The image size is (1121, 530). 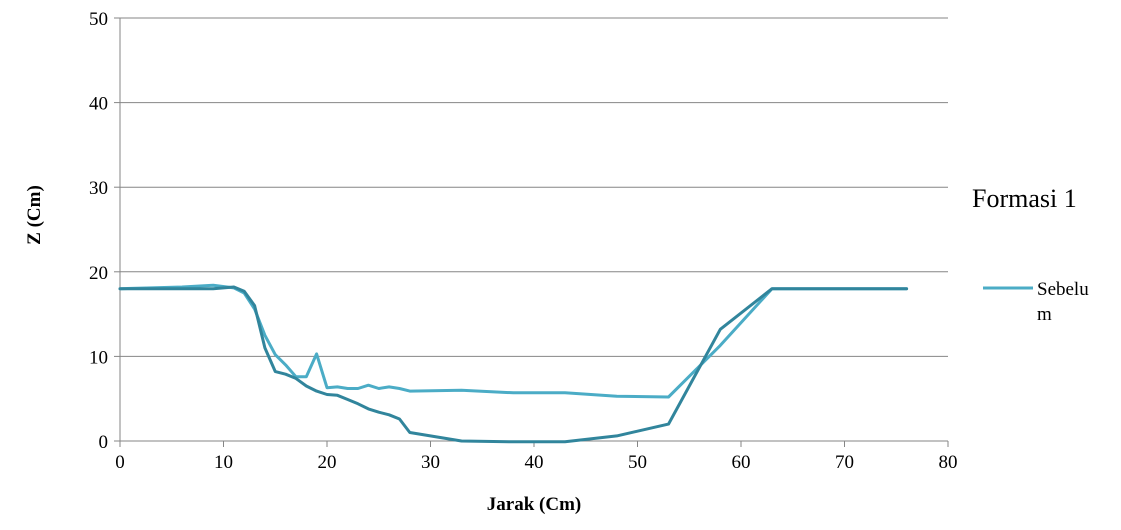 I want to click on legend-label-line: m, so click(x=1044, y=314).